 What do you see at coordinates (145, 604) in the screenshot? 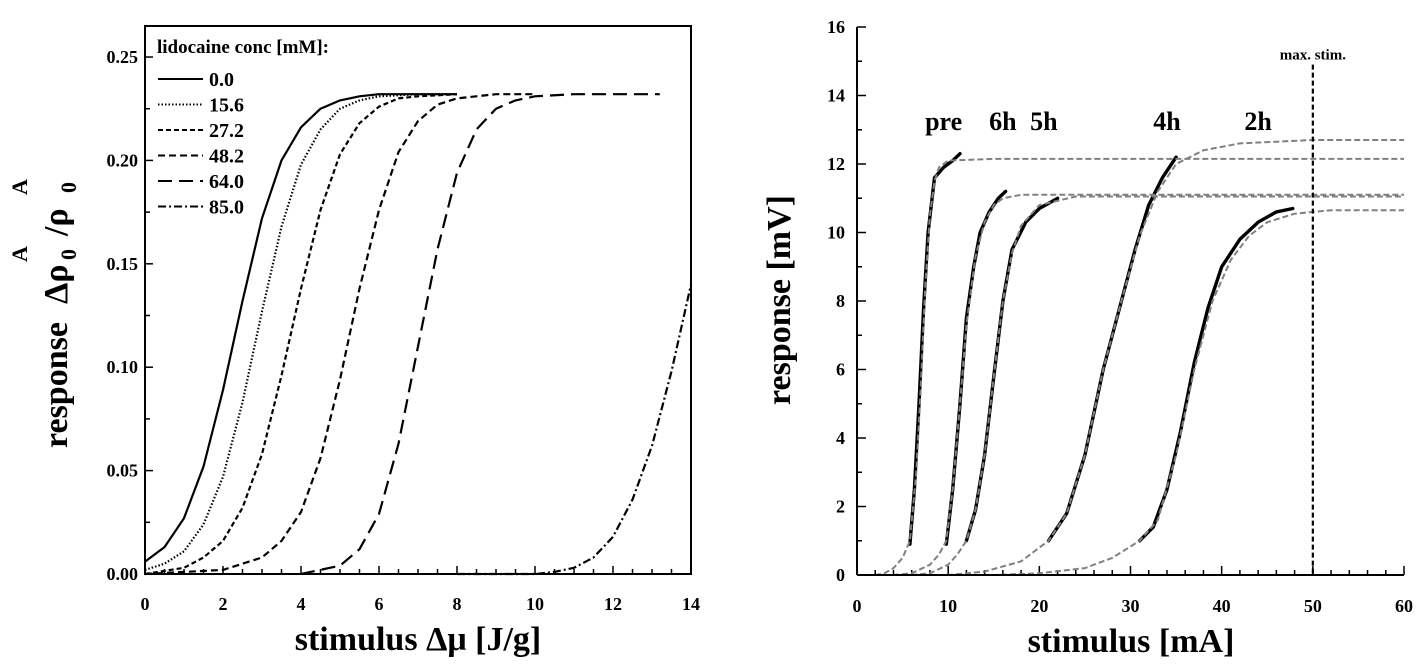
I see `left-x-tick-label: 0` at bounding box center [145, 604].